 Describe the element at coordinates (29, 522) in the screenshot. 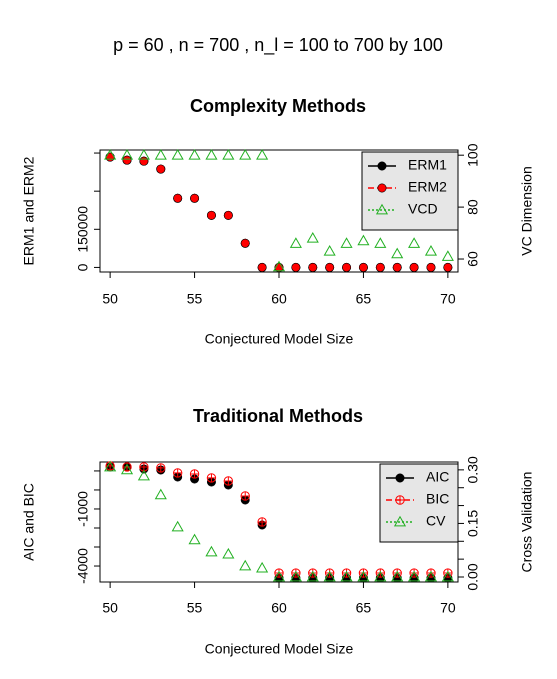

I see `y-axis-label: AIC and BIC` at that location.